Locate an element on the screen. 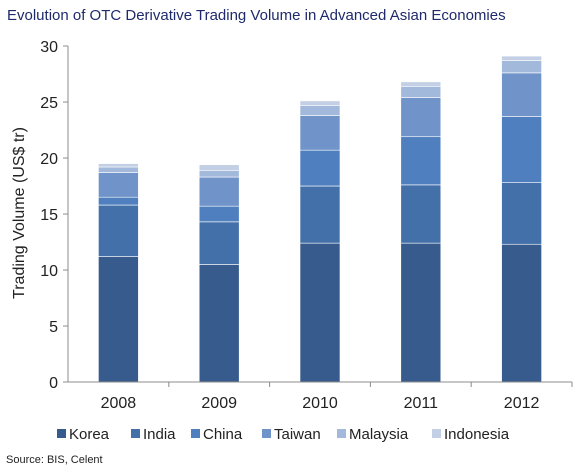 This screenshot has height=473, width=582. bar-segment-india-2009 is located at coordinates (219, 243).